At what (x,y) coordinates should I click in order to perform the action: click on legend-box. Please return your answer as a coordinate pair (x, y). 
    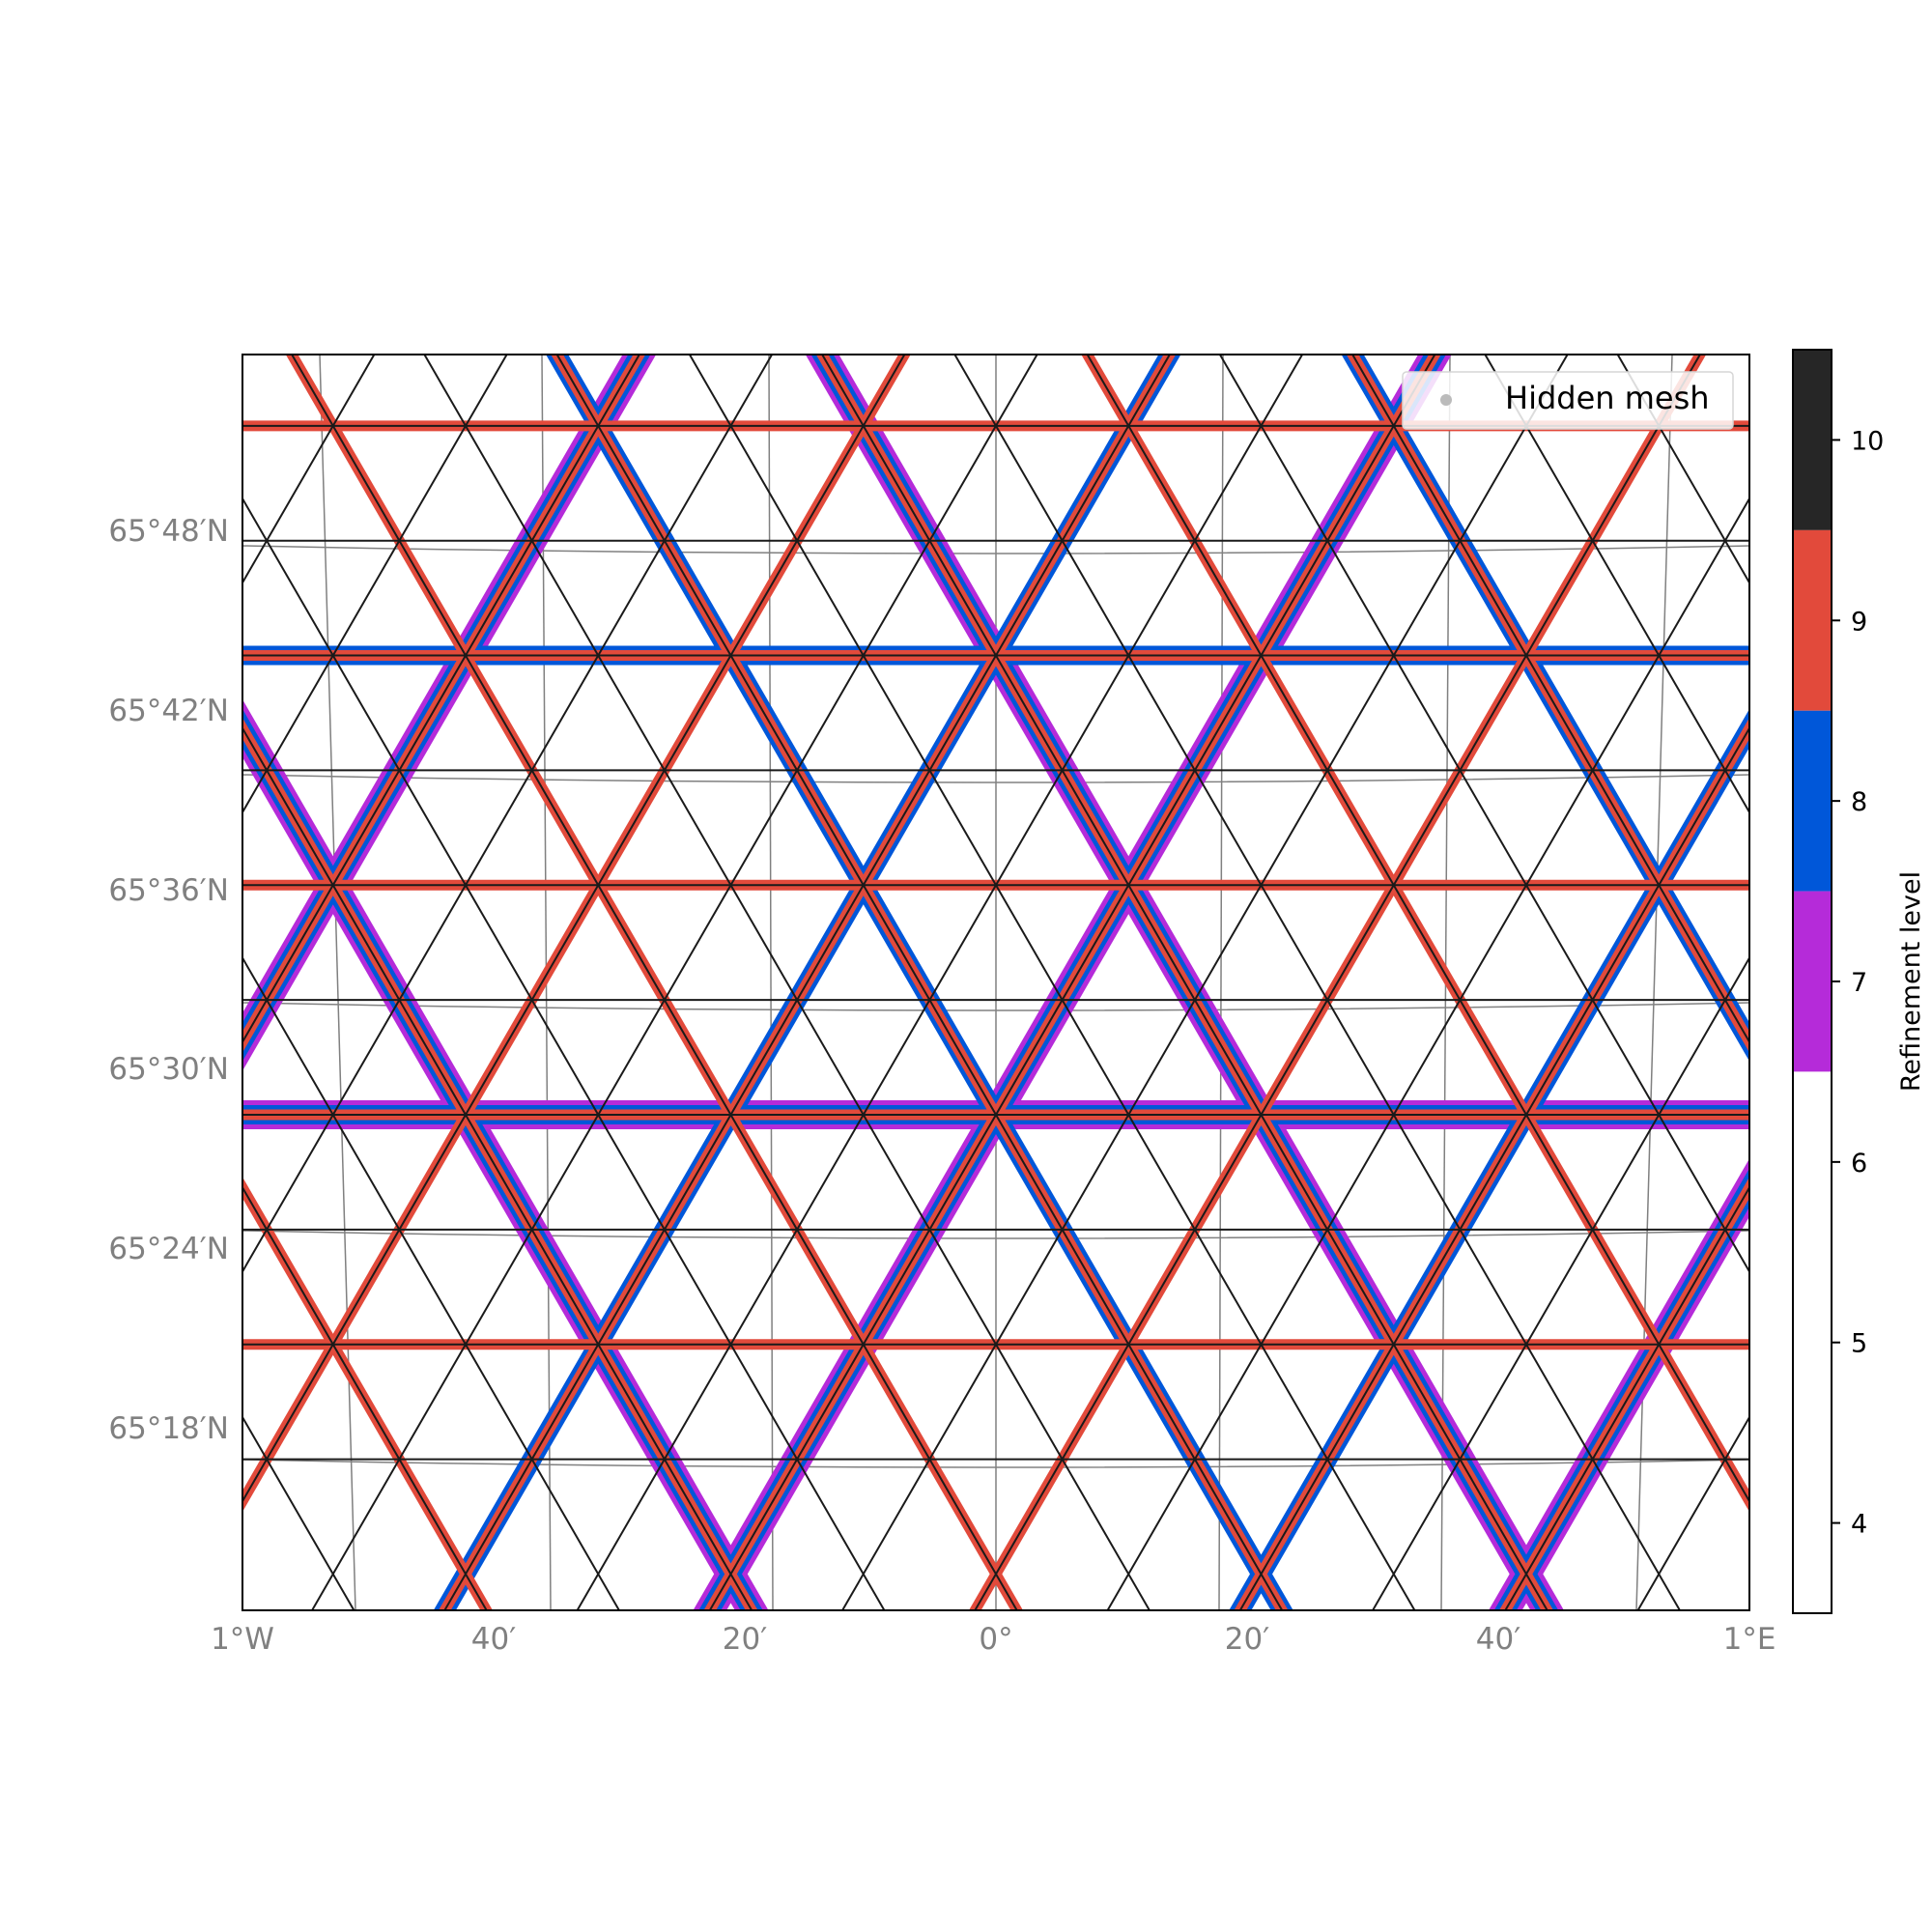
    Looking at the image, I should click on (1568, 400).